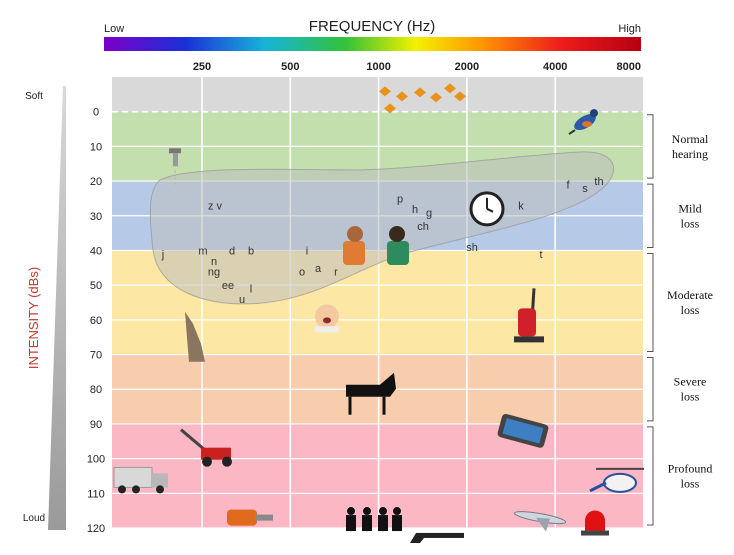  What do you see at coordinates (423, 227) in the screenshot?
I see `speech-sound-label: ch` at bounding box center [423, 227].